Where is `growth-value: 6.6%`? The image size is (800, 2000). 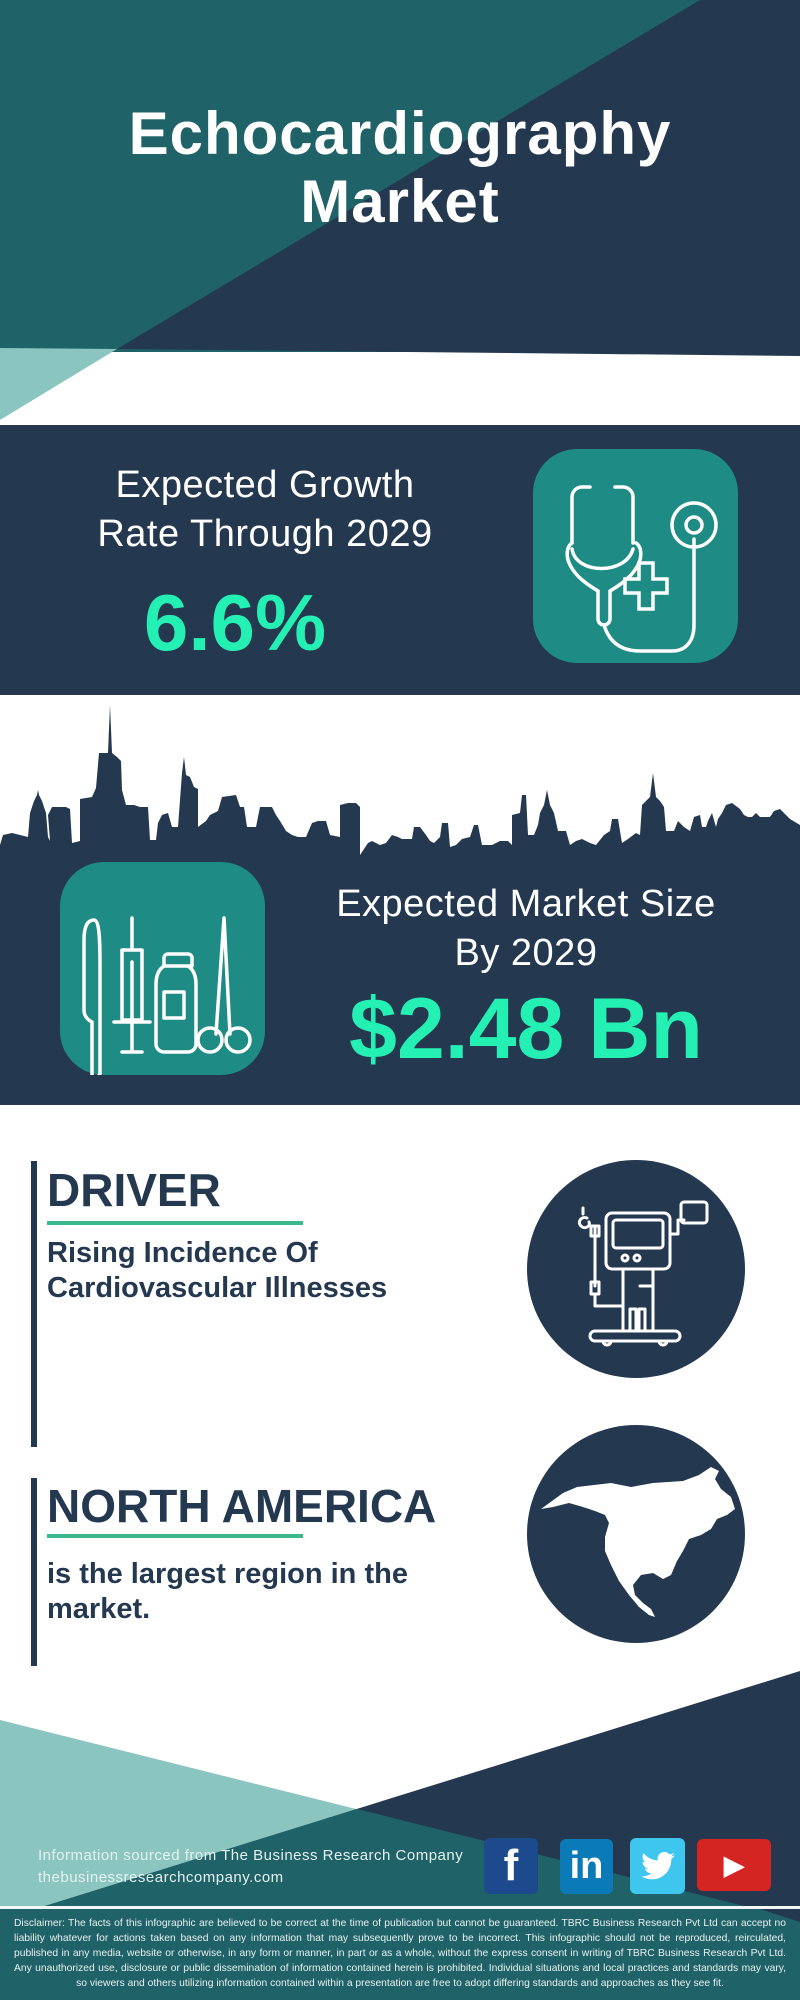
growth-value: 6.6% is located at coordinates (235, 622).